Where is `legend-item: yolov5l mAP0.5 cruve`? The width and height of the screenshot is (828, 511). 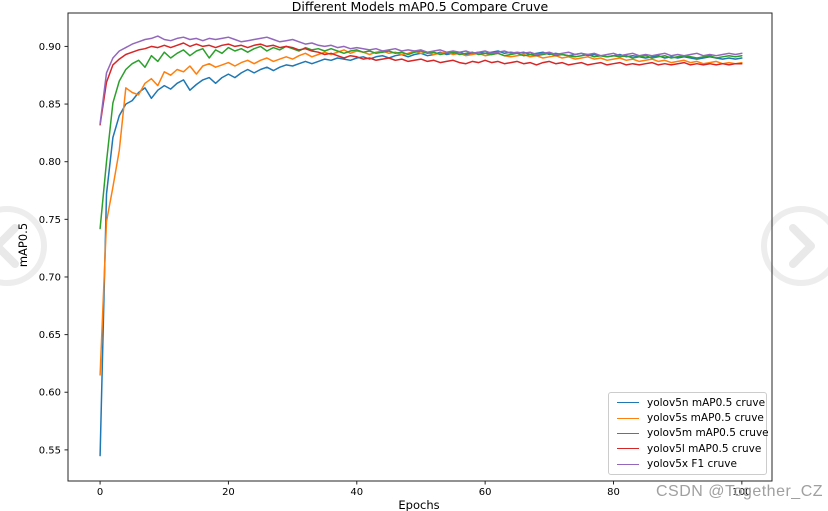 legend-item: yolov5l mAP0.5 cruve is located at coordinates (689, 448).